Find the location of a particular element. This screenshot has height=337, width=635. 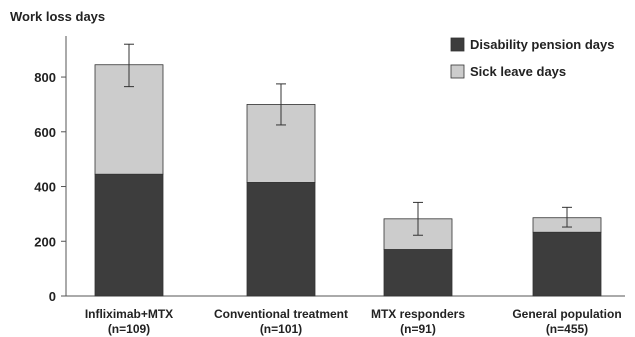

x-tick-label: (n=101) is located at coordinates (281, 329).